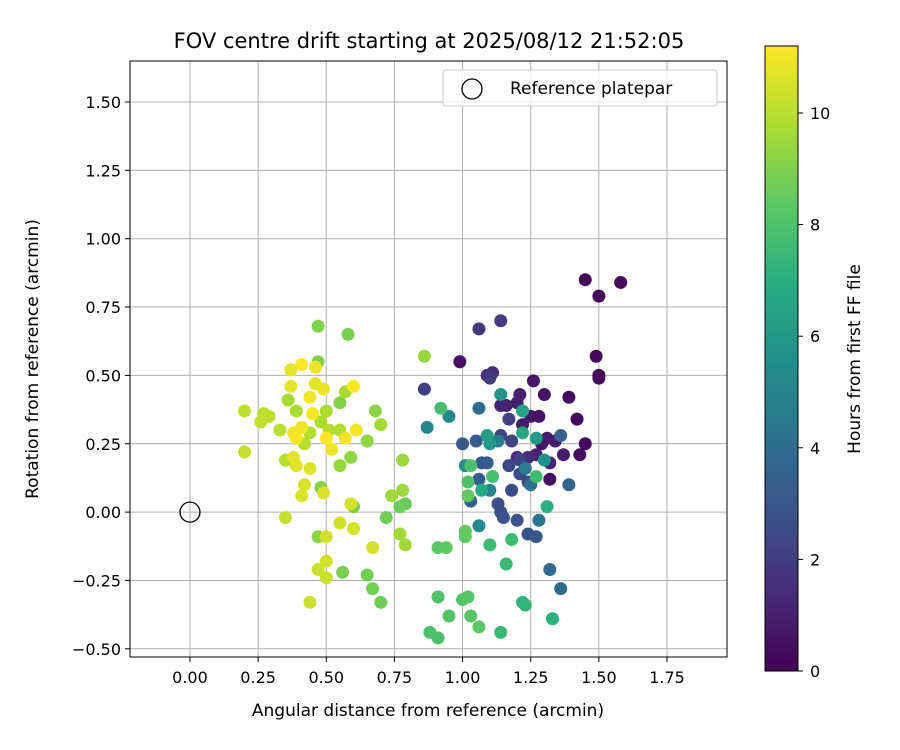 This screenshot has height=750, width=900. Describe the element at coordinates (103, 170) in the screenshot. I see `y-tick-label: 1.25` at that location.